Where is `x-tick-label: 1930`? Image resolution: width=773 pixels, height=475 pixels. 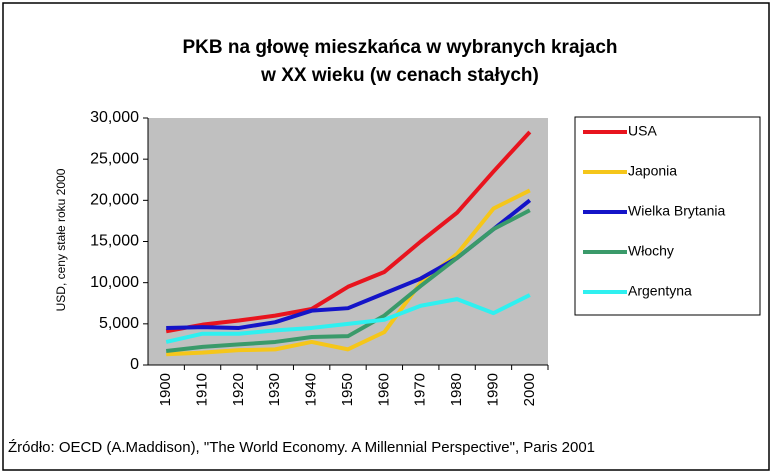 x-tick-label: 1930 is located at coordinates (274, 389).